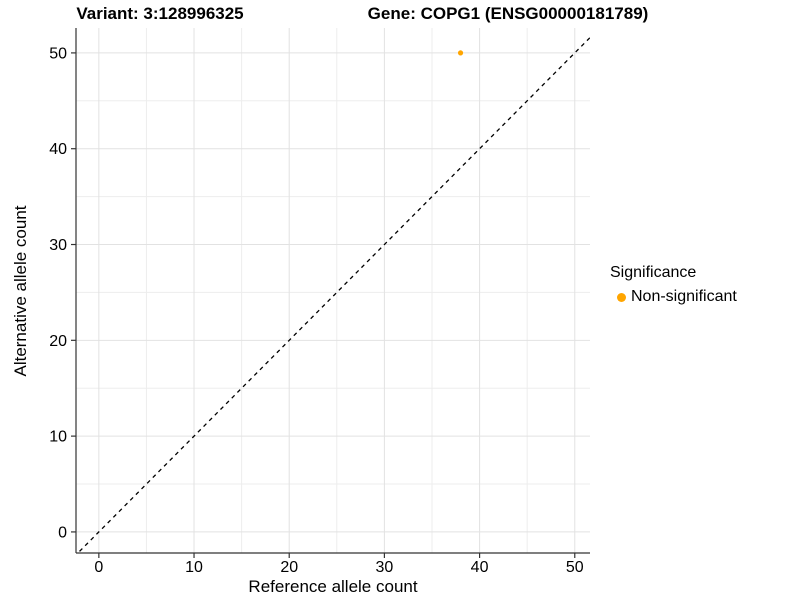  What do you see at coordinates (58, 437) in the screenshot?
I see `y-tick-label: 10` at bounding box center [58, 437].